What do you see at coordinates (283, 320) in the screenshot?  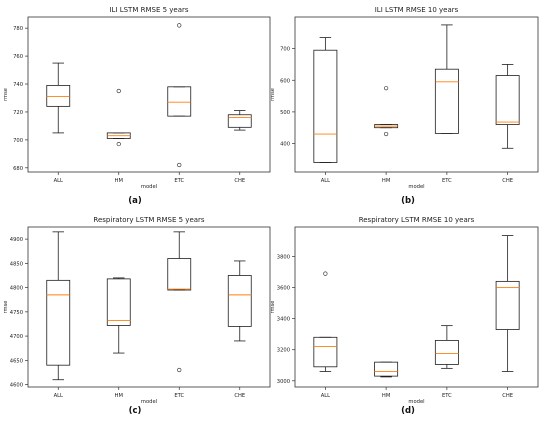 I see `y-tick-label: 3400` at bounding box center [283, 320].